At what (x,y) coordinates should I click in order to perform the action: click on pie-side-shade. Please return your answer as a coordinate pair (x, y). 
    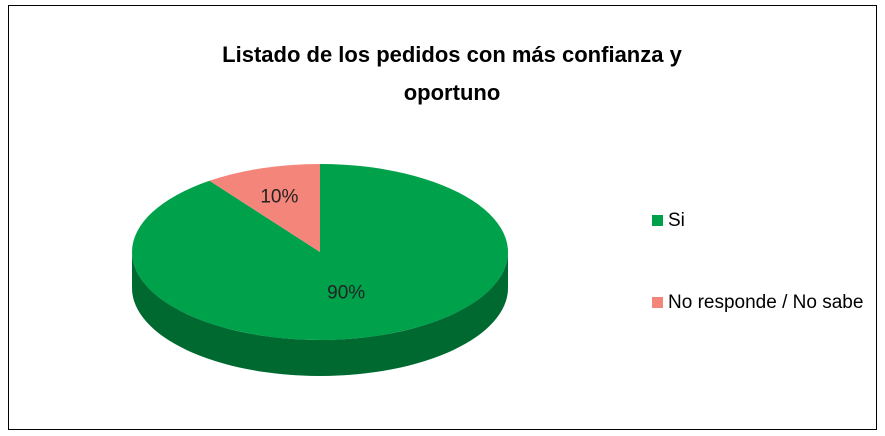
    Looking at the image, I should click on (320, 314).